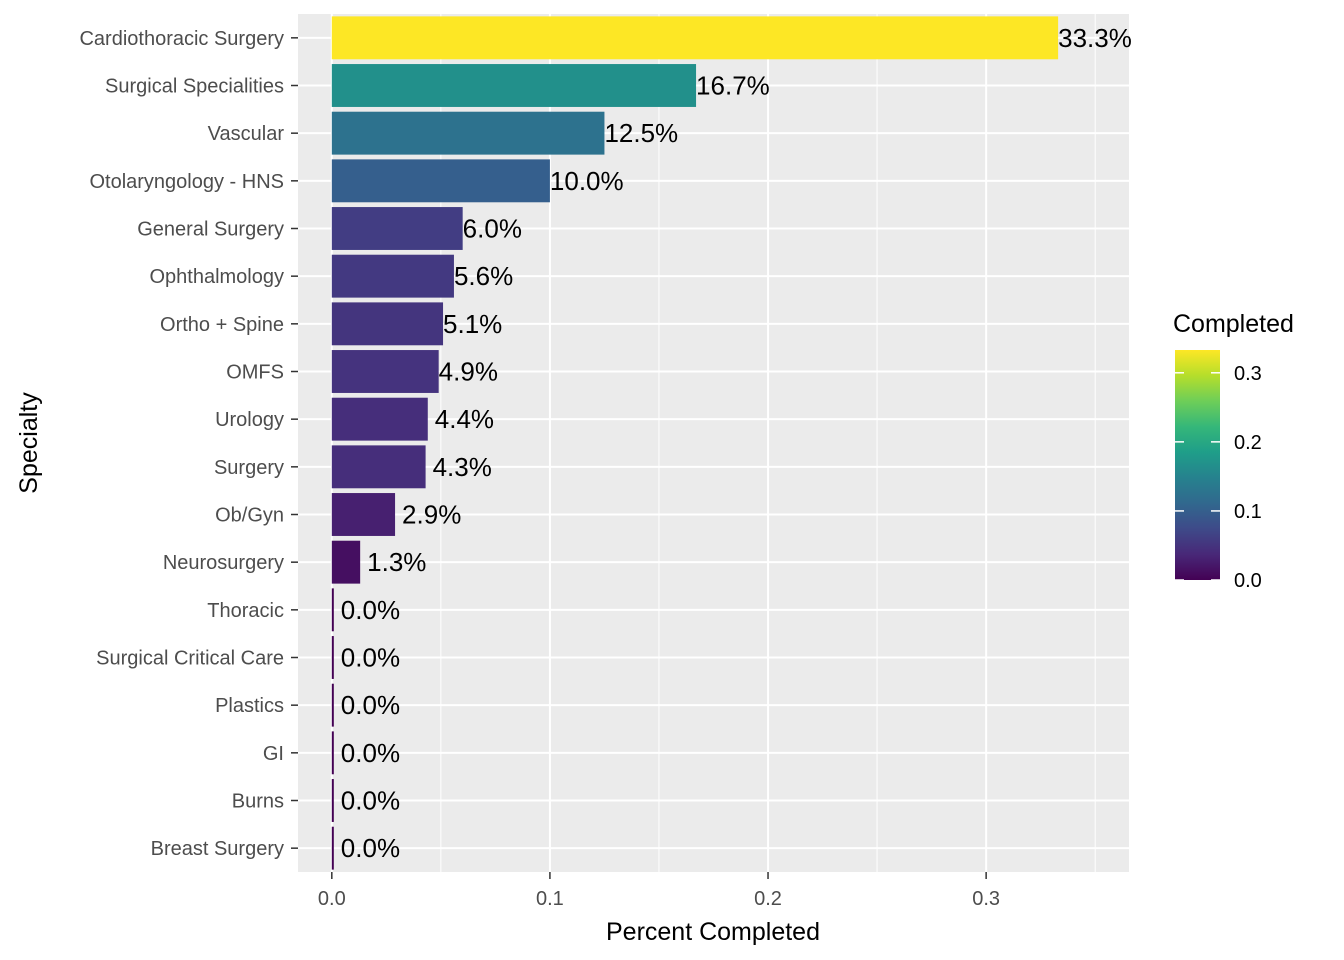 This screenshot has height=960, width=1344. I want to click on y-tick-label: Surgical Critical Care, so click(190, 659).